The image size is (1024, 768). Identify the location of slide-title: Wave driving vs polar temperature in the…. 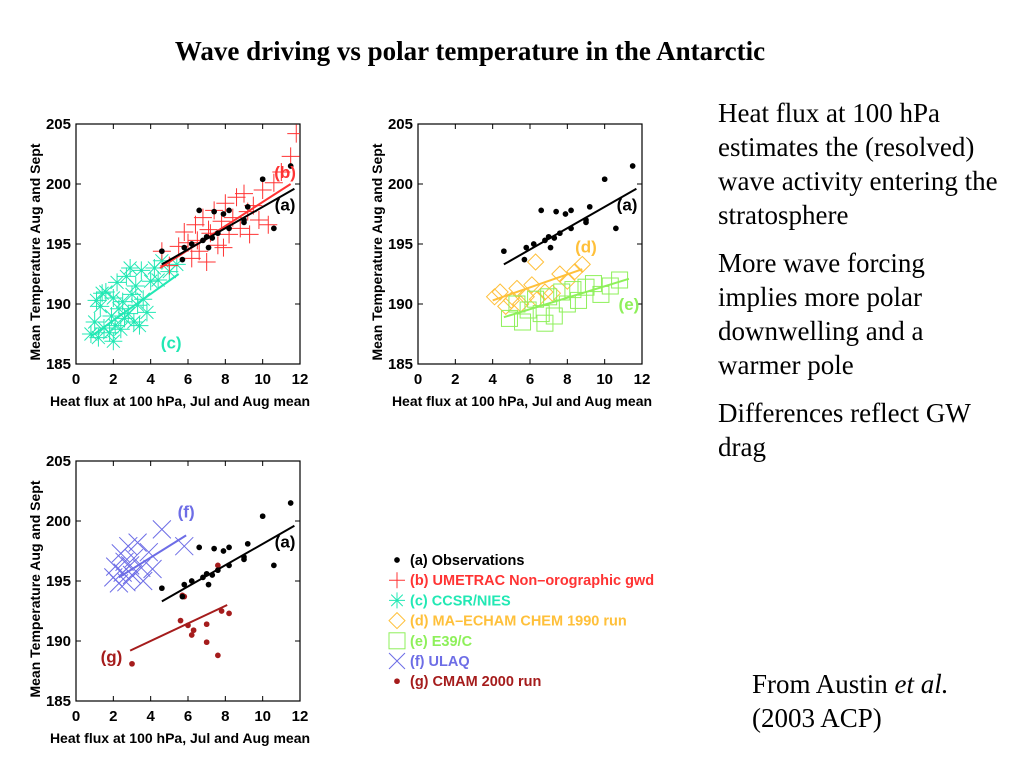
(470, 51).